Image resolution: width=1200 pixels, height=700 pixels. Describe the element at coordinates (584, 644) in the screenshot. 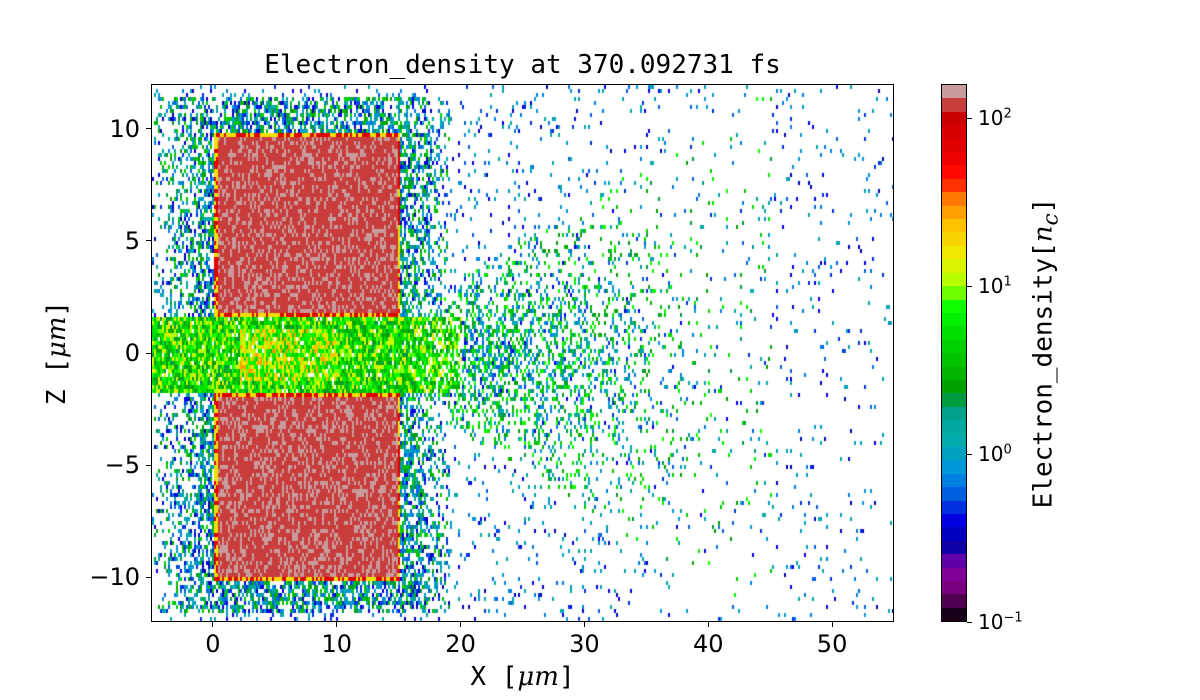

I see `x-tick-label: 30` at that location.